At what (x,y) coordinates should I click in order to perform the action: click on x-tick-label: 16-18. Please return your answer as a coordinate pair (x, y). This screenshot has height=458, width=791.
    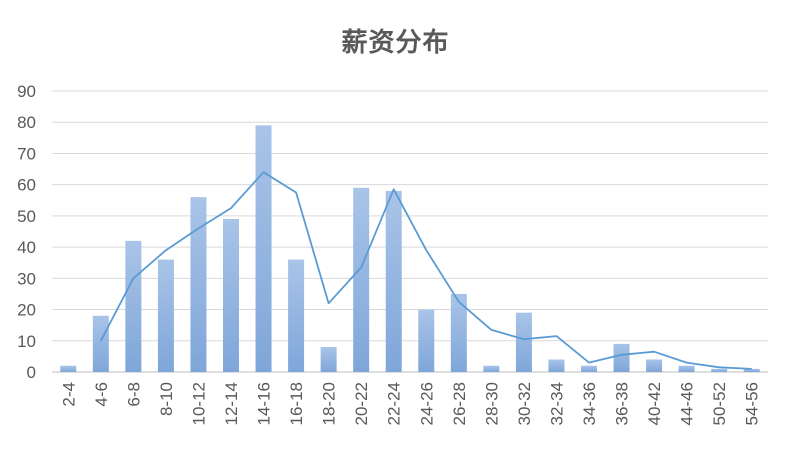
    Looking at the image, I should click on (296, 403).